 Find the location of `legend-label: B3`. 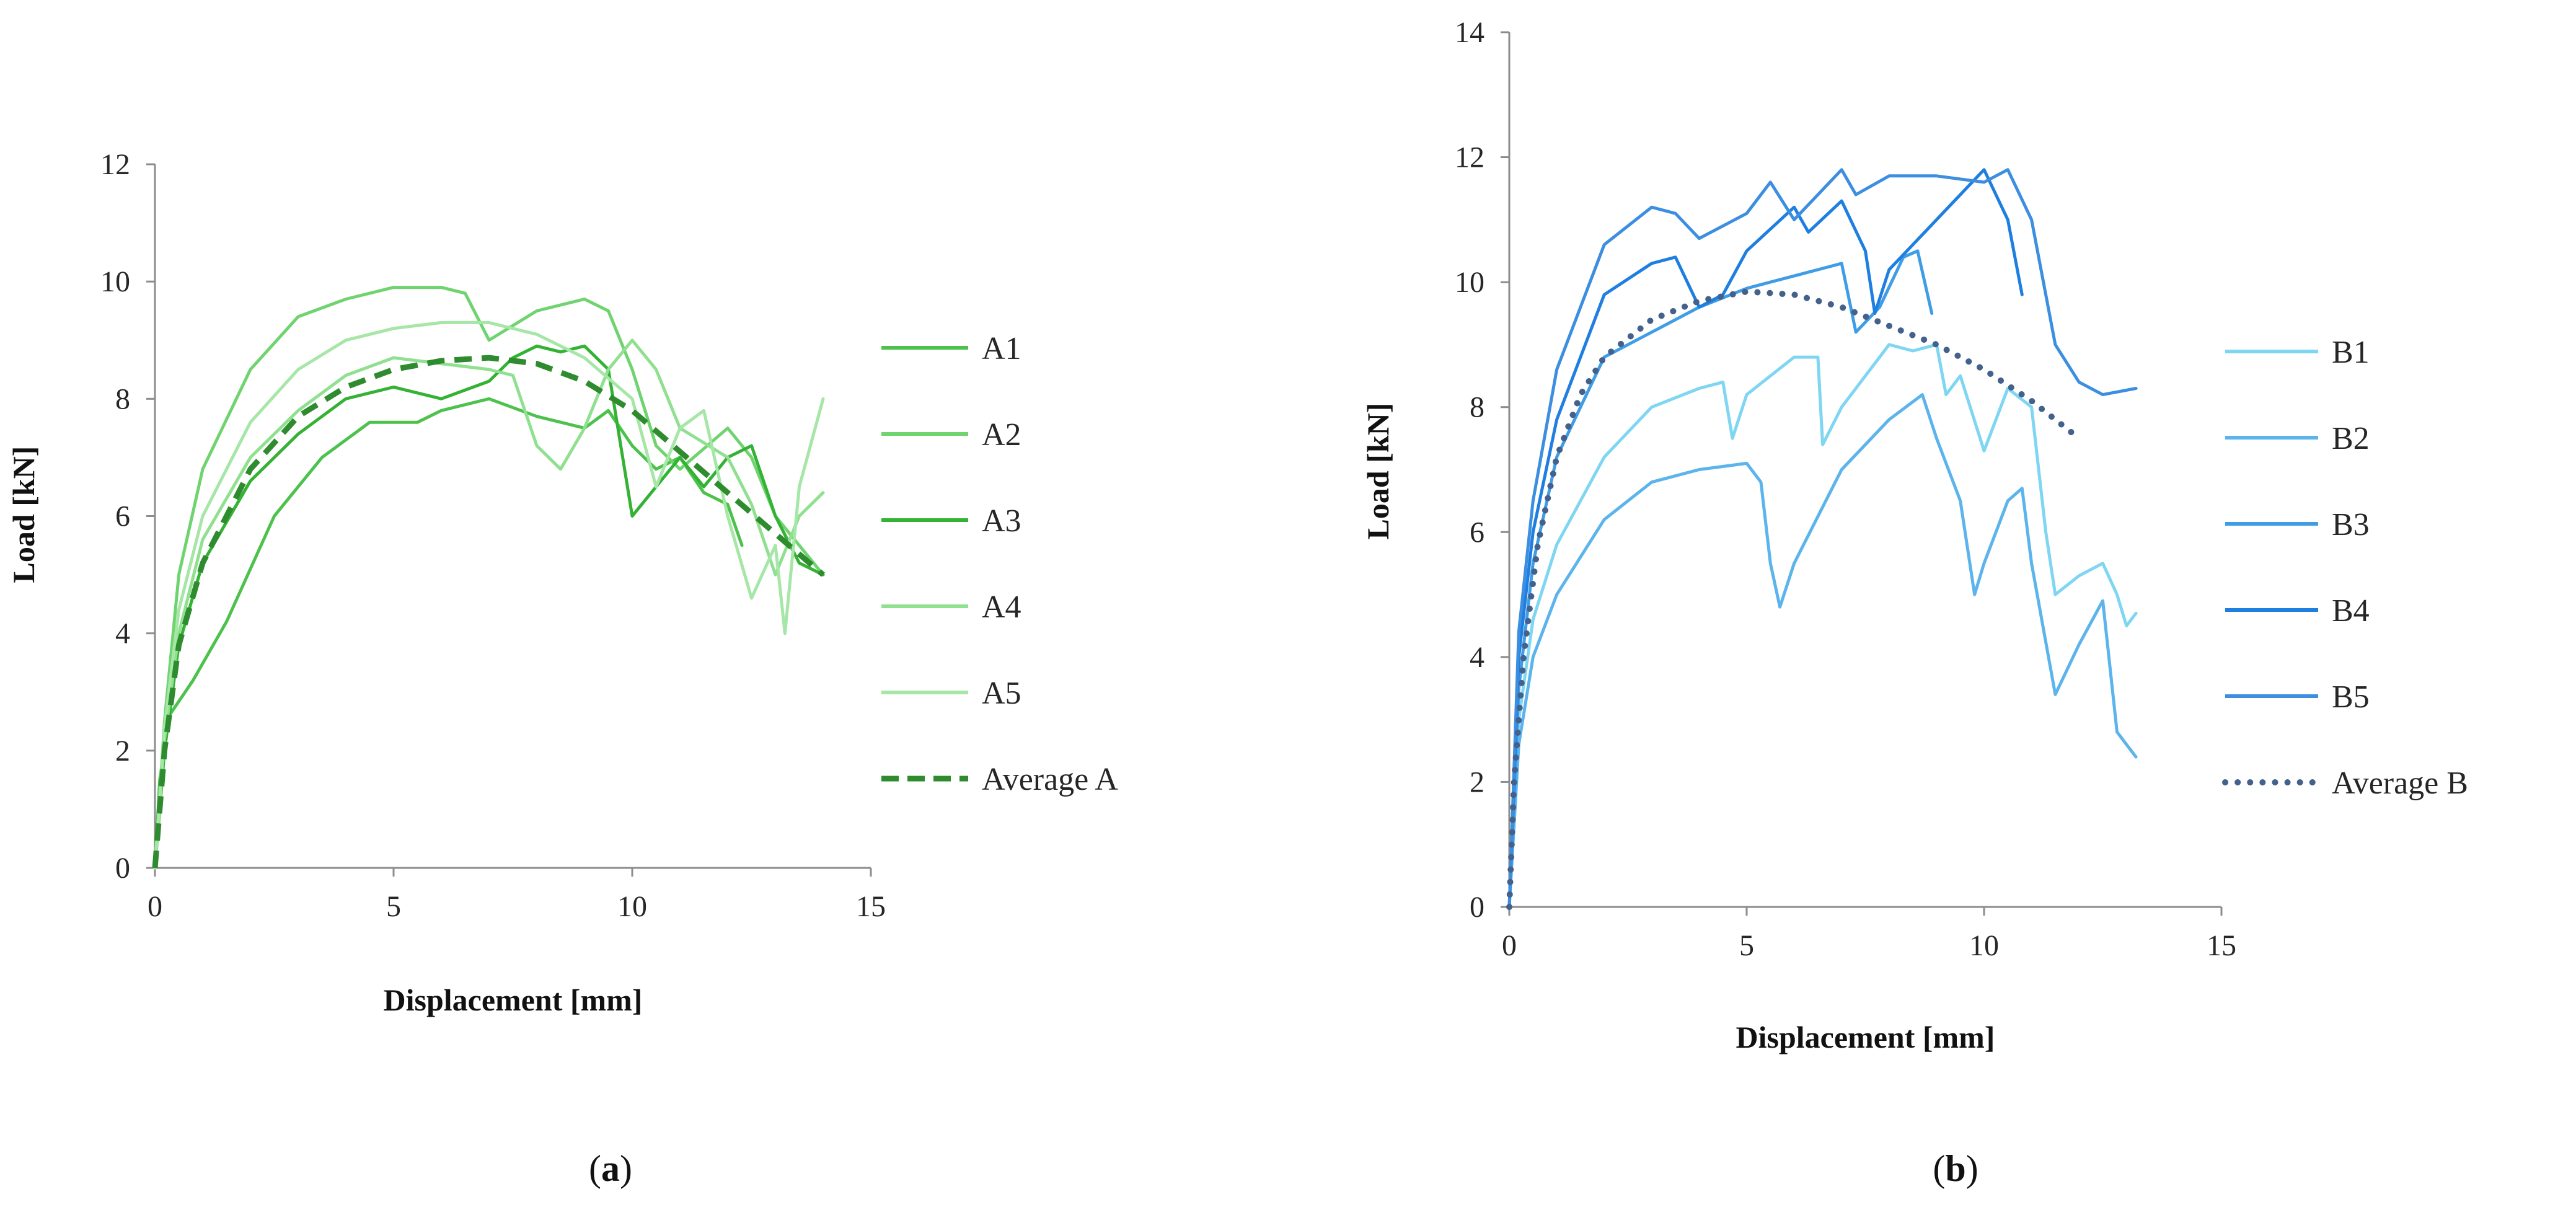

legend-label: B3 is located at coordinates (2351, 524).